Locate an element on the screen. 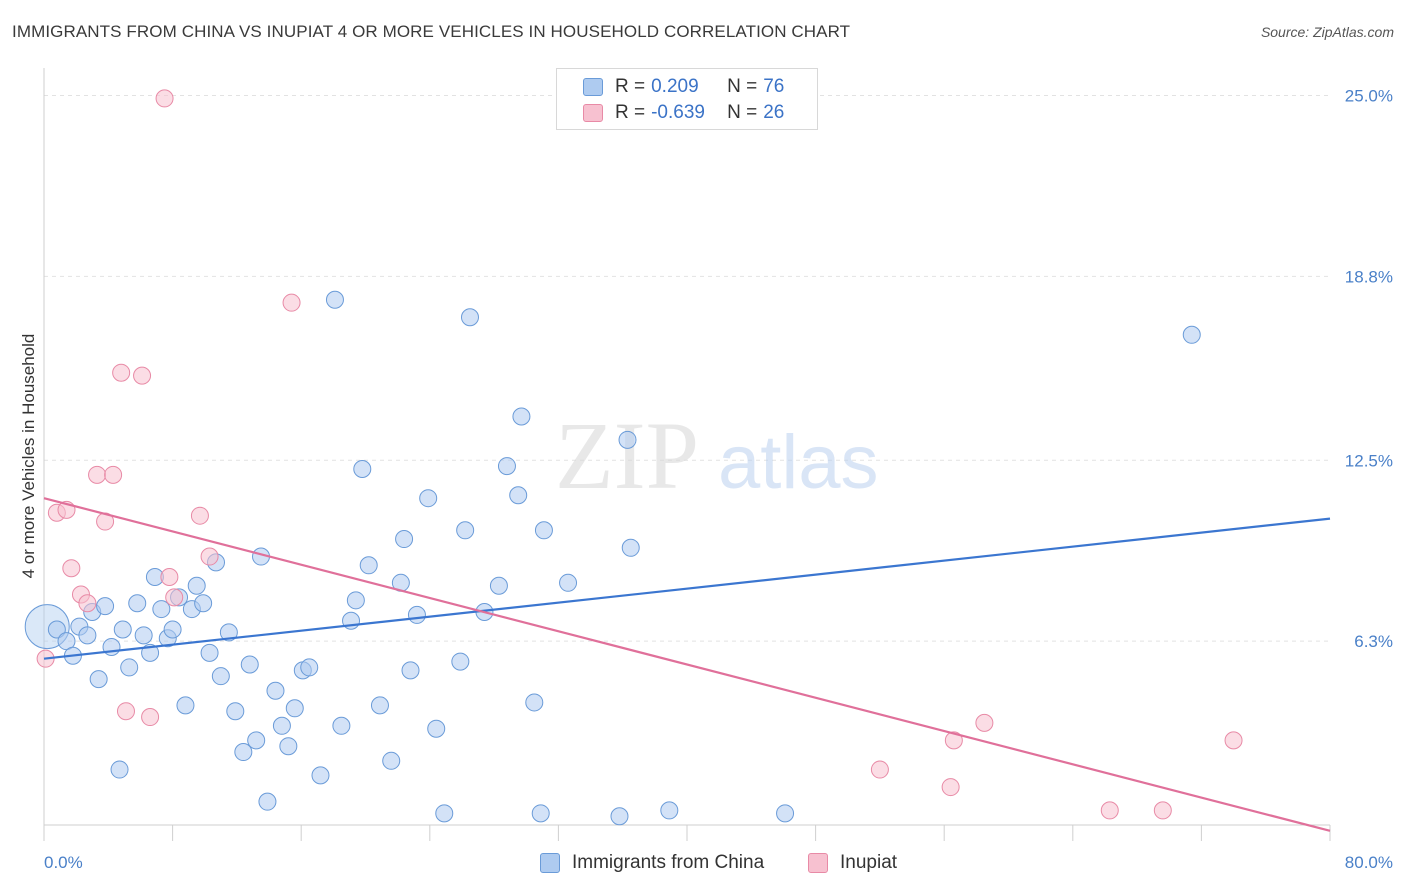 This screenshot has height=892, width=1406. watermark: ZIP atlas is located at coordinates (717, 455).